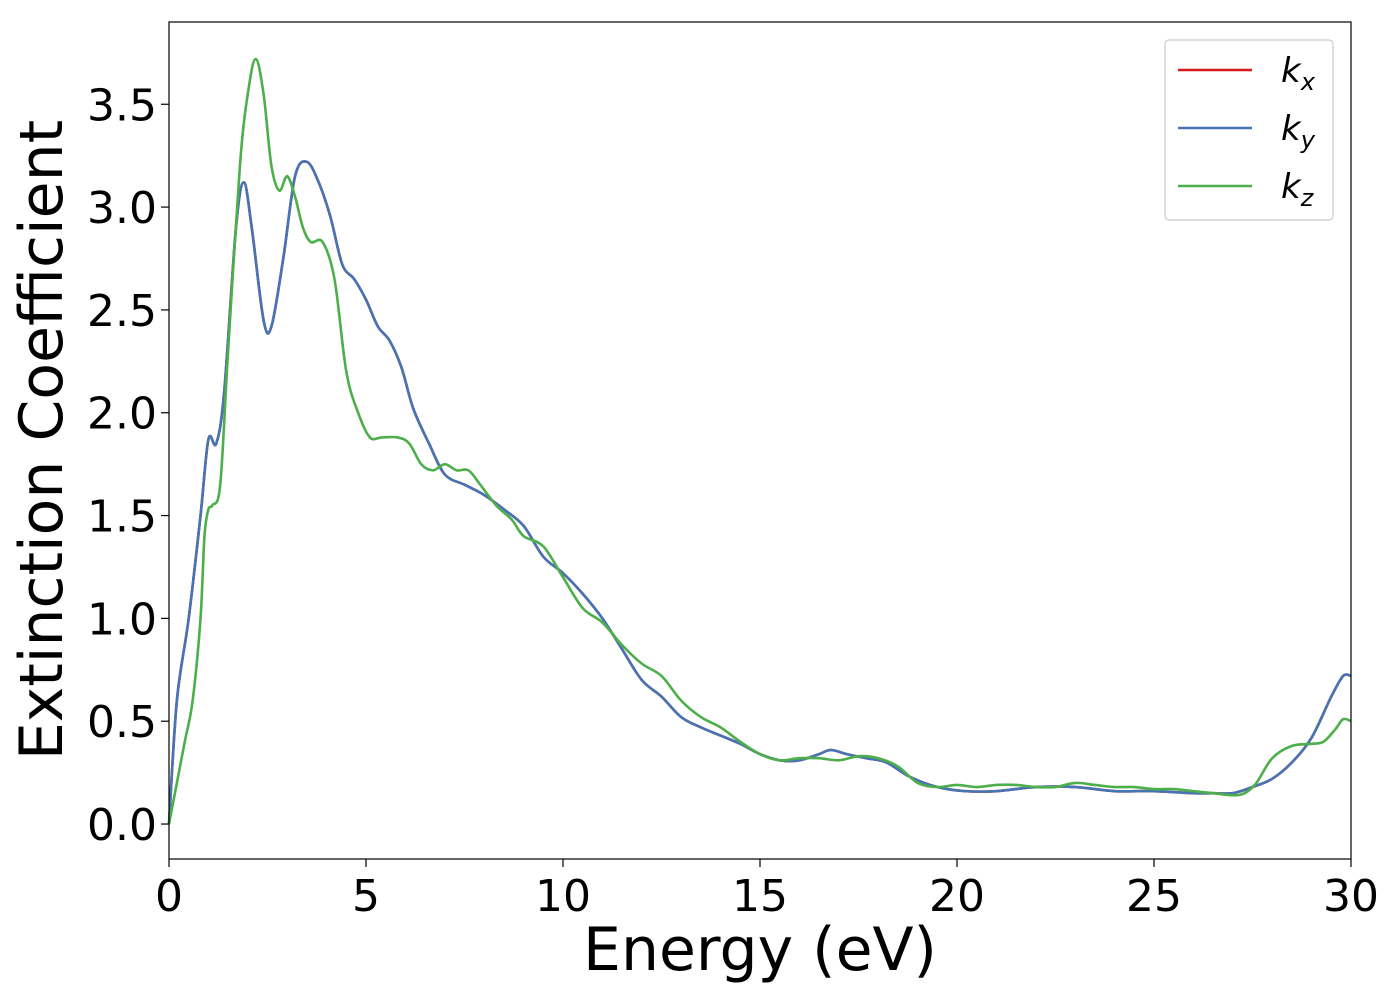  I want to click on y-tick-label: 1.0, so click(122, 619).